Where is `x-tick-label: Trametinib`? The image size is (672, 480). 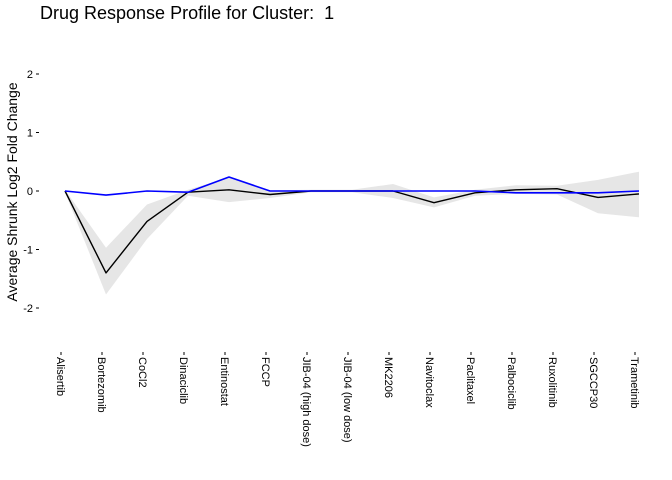 x-tick-label: Trametinib is located at coordinates (634, 383).